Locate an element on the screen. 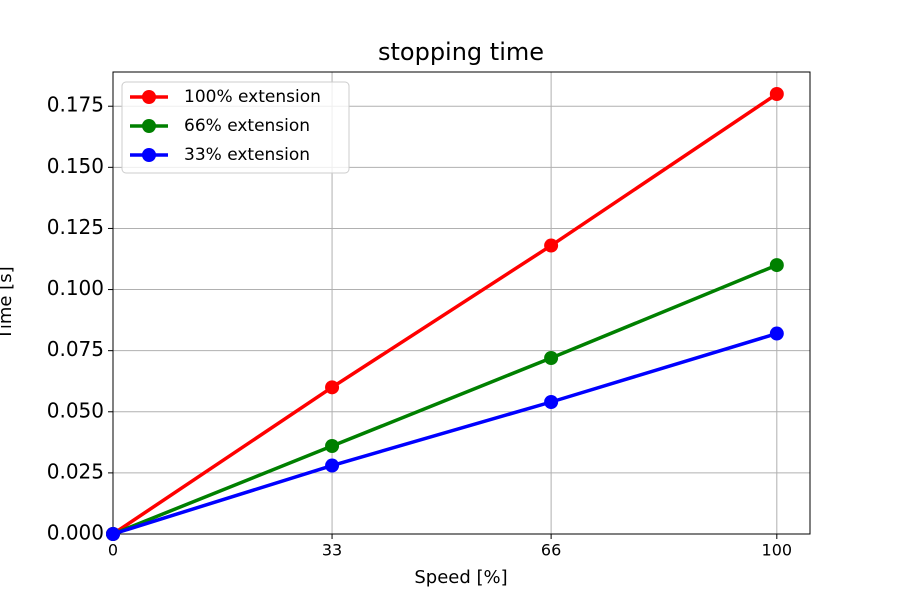  y-tick-label: 0.150 is located at coordinates (75, 166).